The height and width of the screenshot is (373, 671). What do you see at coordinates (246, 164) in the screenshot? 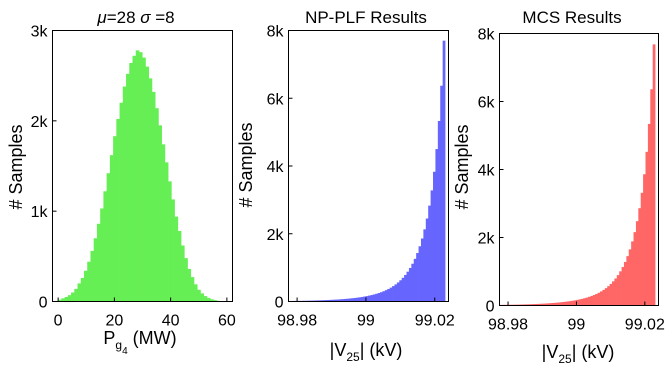
I see `y-axis-label: # Samples` at bounding box center [246, 164].